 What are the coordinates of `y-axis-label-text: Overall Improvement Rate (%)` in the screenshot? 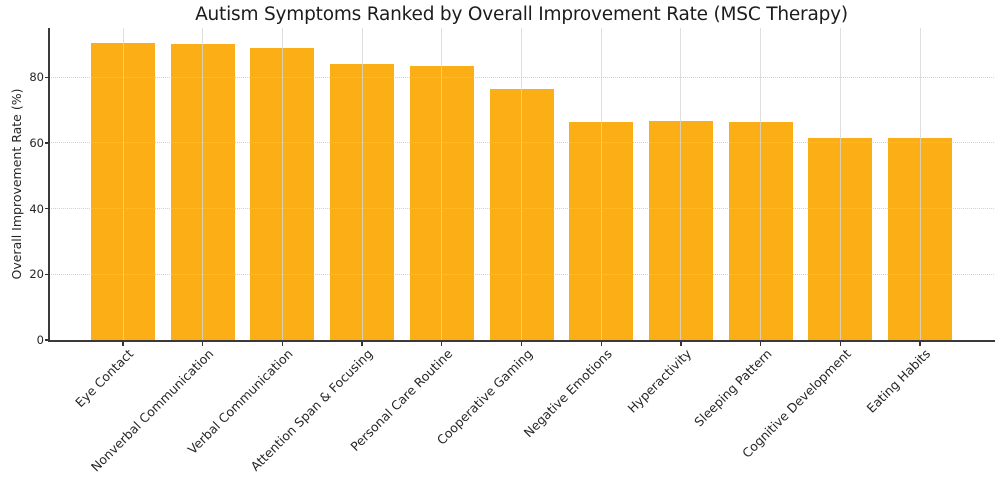 It's located at (16, 184).